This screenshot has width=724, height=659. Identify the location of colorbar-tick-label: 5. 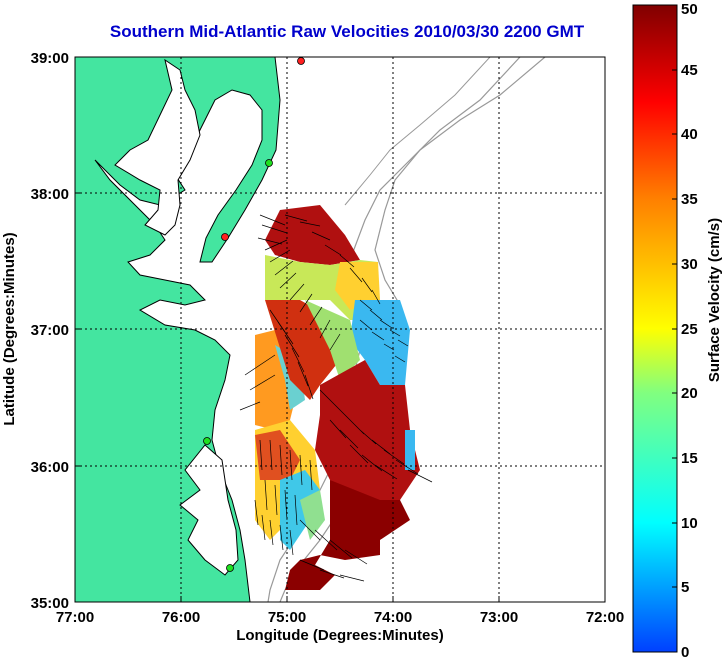
(685, 587).